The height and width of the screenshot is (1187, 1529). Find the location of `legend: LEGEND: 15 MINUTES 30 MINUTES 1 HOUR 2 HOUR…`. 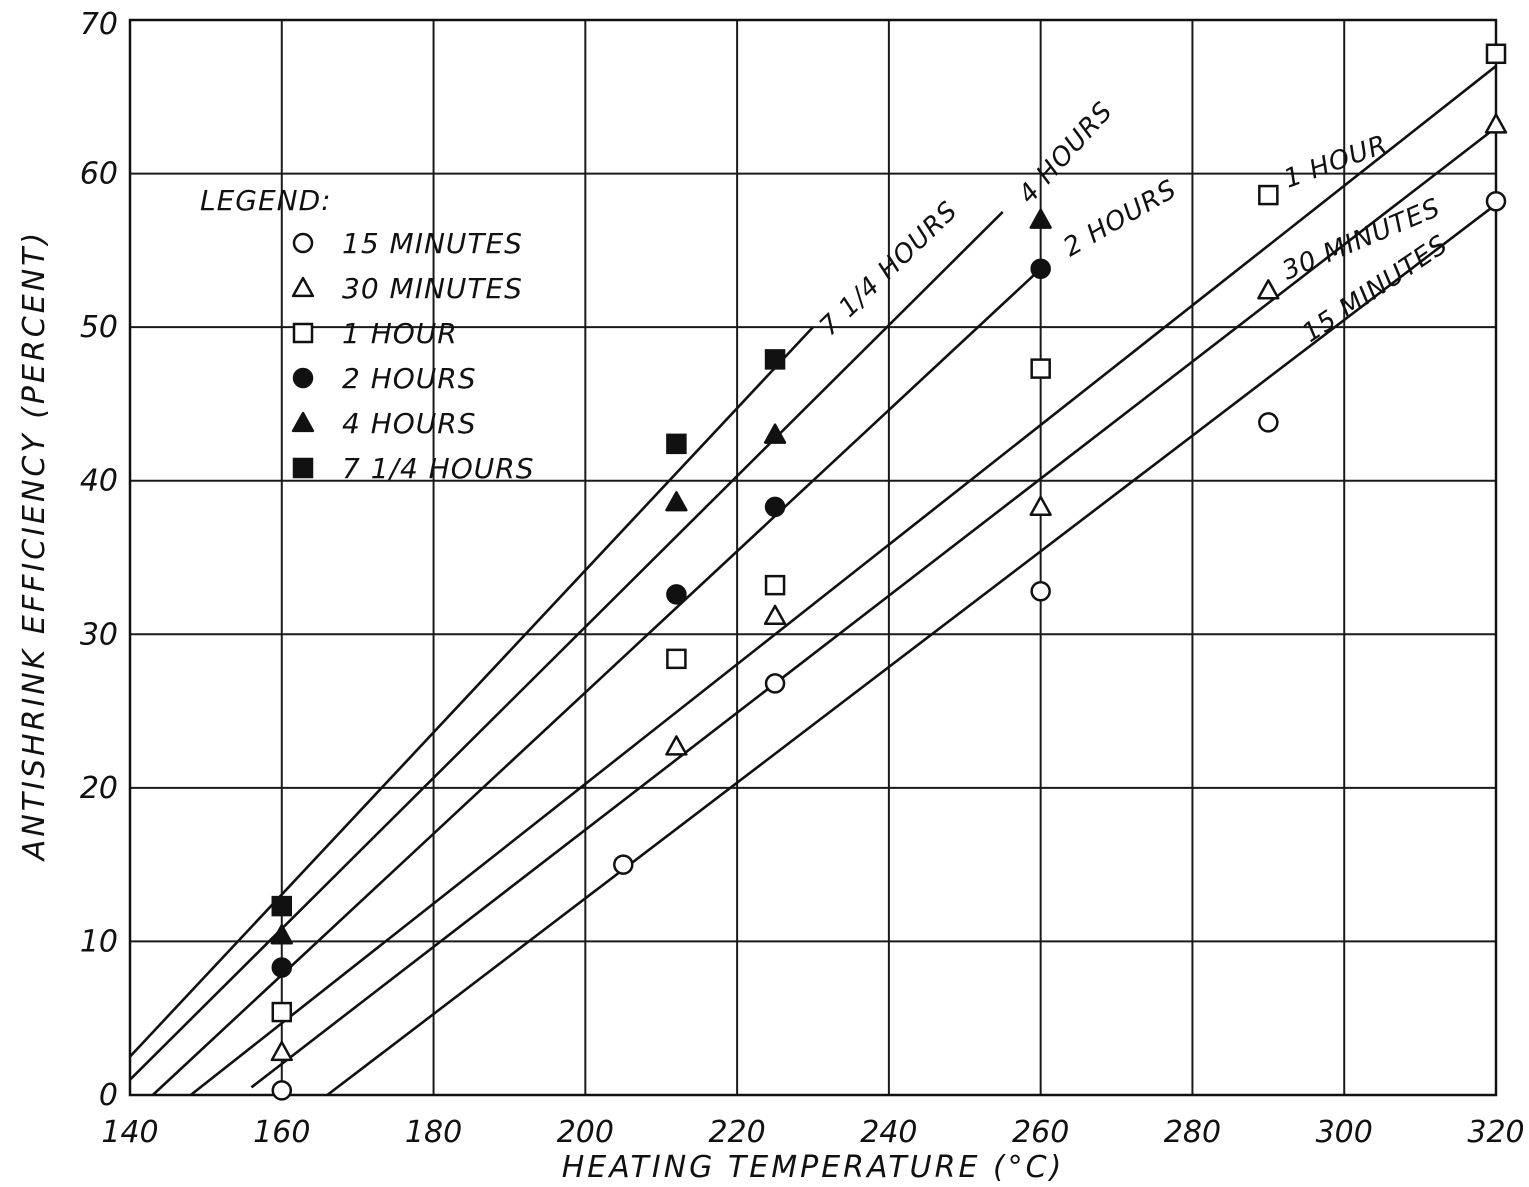

legend: LEGEND: 15 MINUTES 30 MINUTES 1 HOUR 2 HOUR… is located at coordinates (367, 334).